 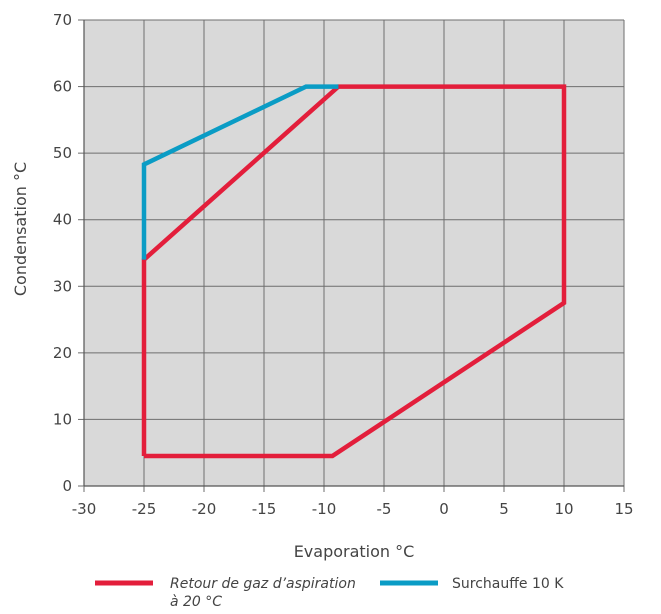 What do you see at coordinates (62, 353) in the screenshot?
I see `y-tick-label: 20` at bounding box center [62, 353].